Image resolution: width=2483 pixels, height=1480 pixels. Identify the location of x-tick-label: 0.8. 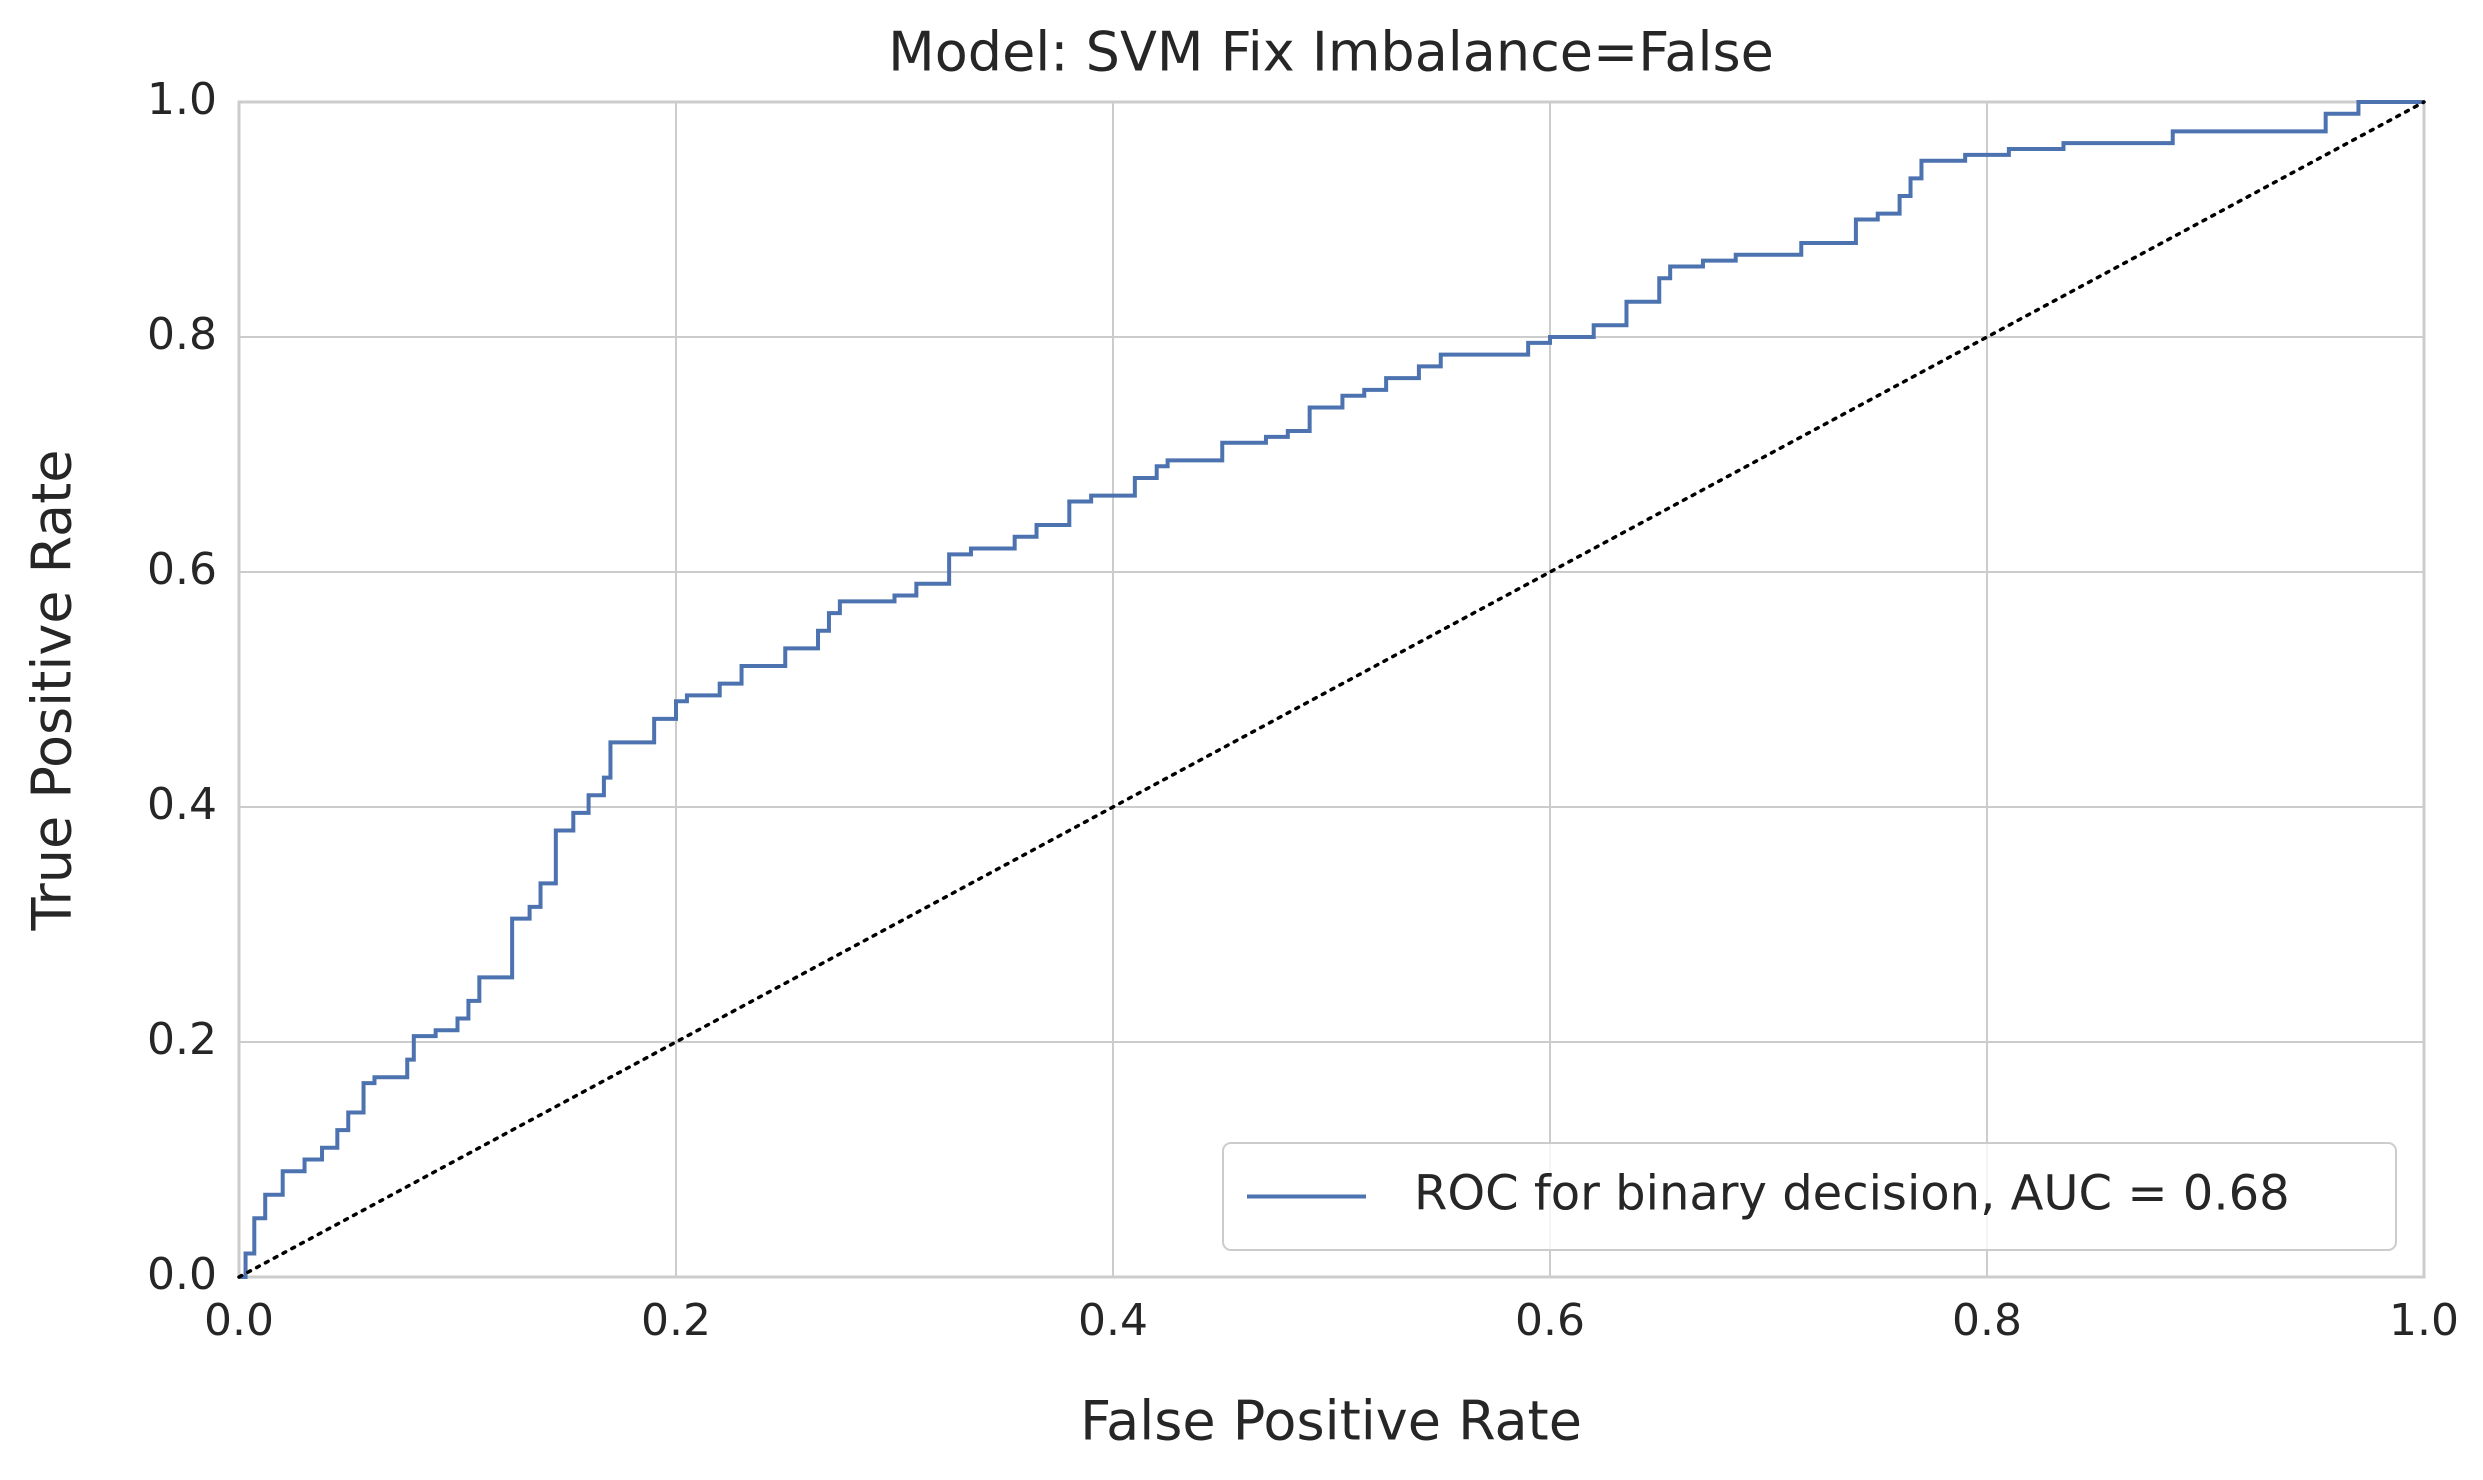
(1987, 1320).